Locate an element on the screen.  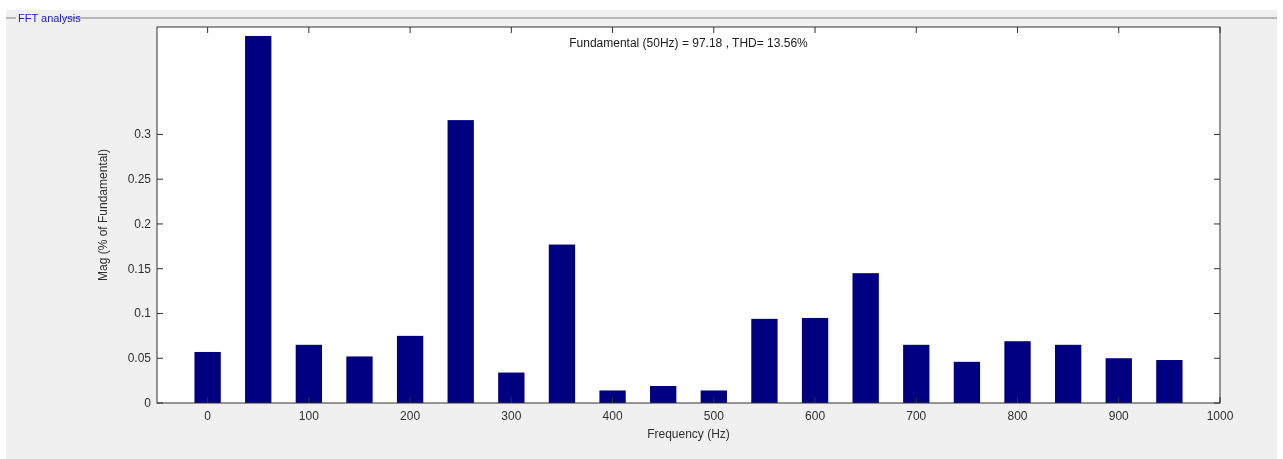
x-tick-label: 100 is located at coordinates (309, 416).